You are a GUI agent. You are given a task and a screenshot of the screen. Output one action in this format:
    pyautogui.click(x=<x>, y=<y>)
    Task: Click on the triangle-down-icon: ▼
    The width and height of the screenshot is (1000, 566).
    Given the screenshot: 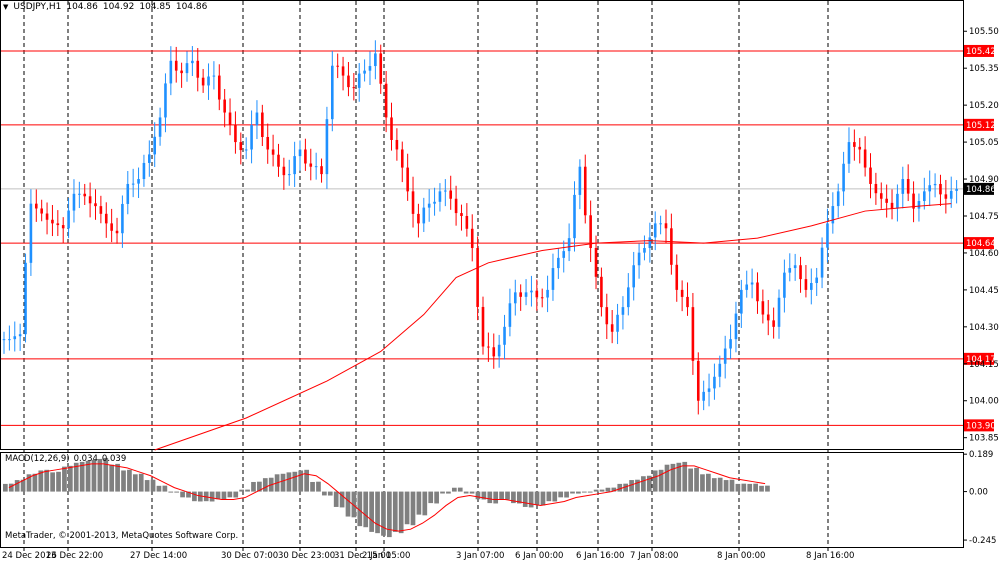 What is the action you would take?
    pyautogui.click(x=6, y=7)
    